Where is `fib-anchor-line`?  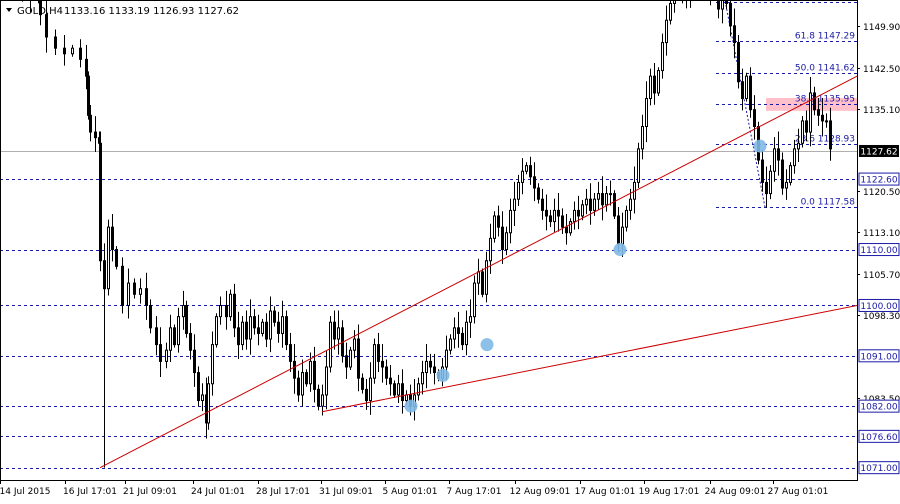 fib-anchor-line is located at coordinates (739, 104).